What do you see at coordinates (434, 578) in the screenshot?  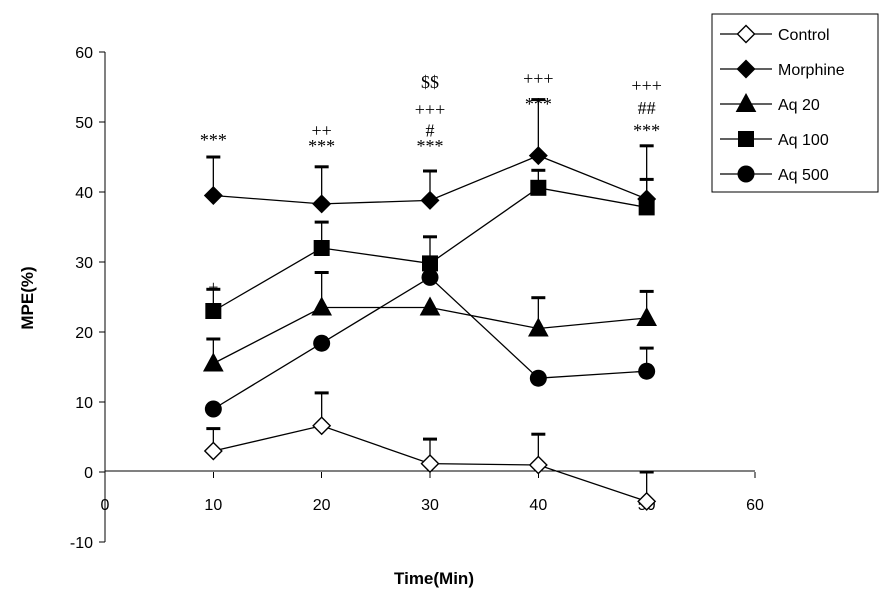 I see `x-axis-title: Time(Min)` at bounding box center [434, 578].